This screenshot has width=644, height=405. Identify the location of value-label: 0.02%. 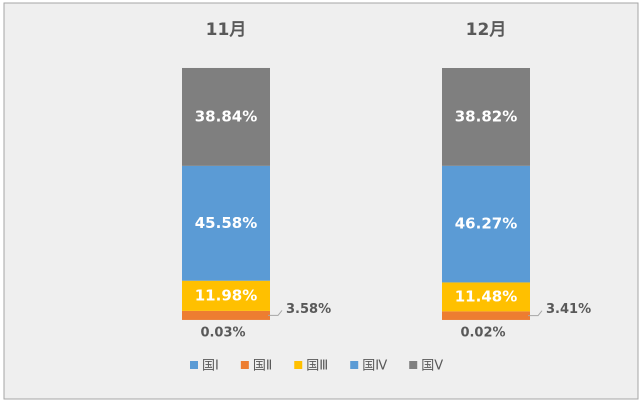
(482, 333).